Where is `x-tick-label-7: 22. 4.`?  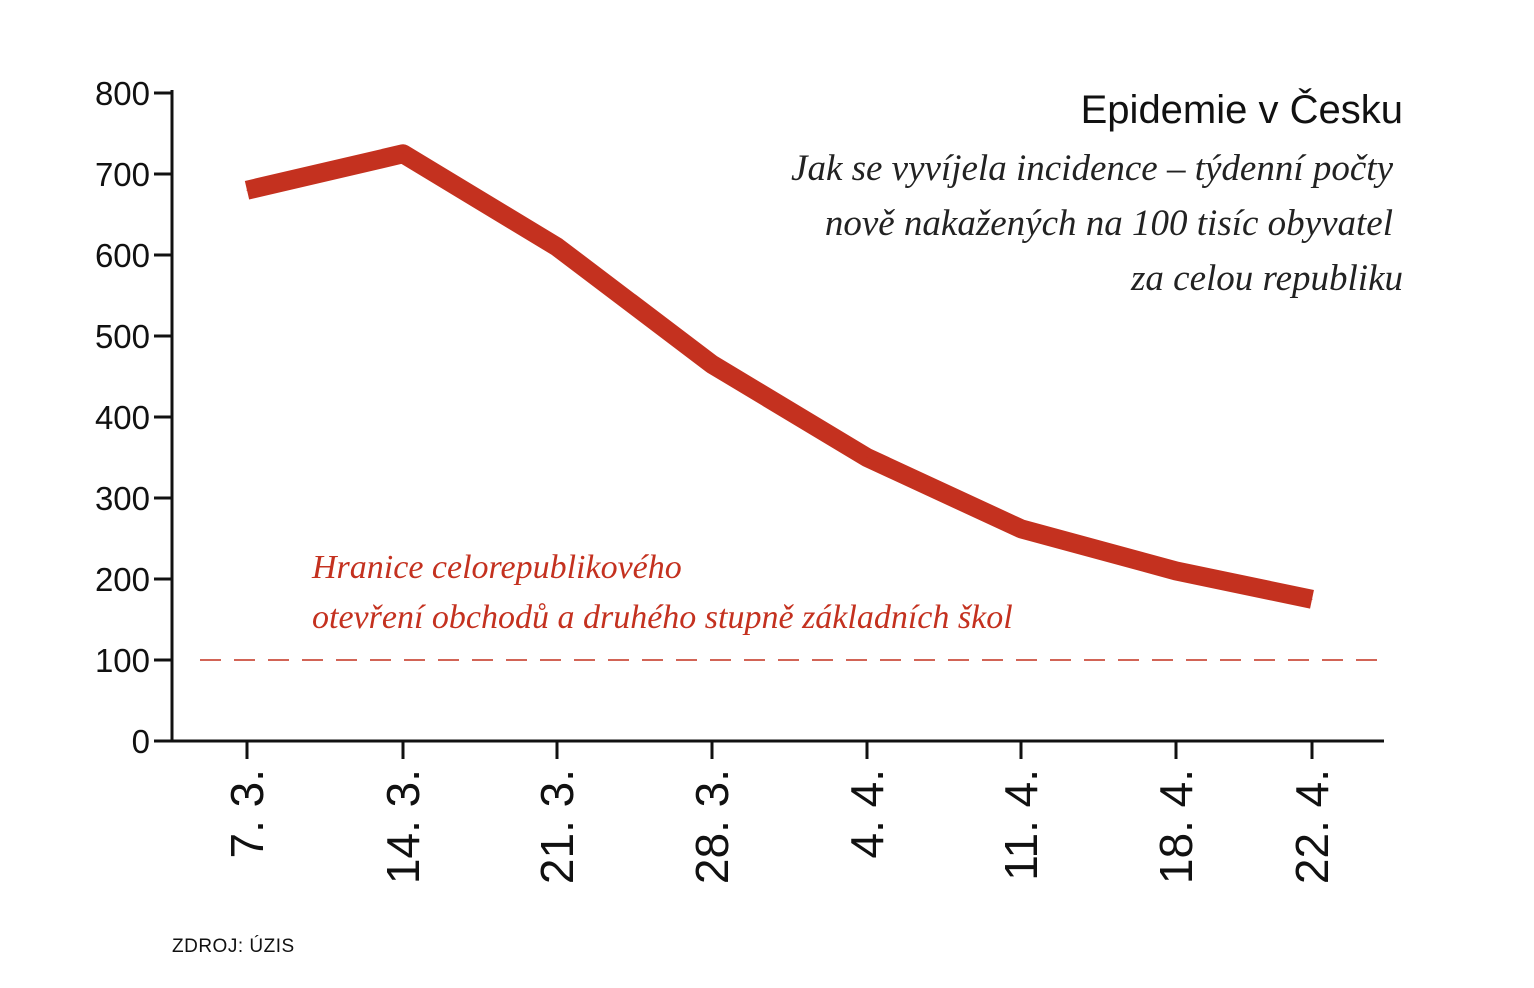
x-tick-label-7: 22. 4. is located at coordinates (1312, 826).